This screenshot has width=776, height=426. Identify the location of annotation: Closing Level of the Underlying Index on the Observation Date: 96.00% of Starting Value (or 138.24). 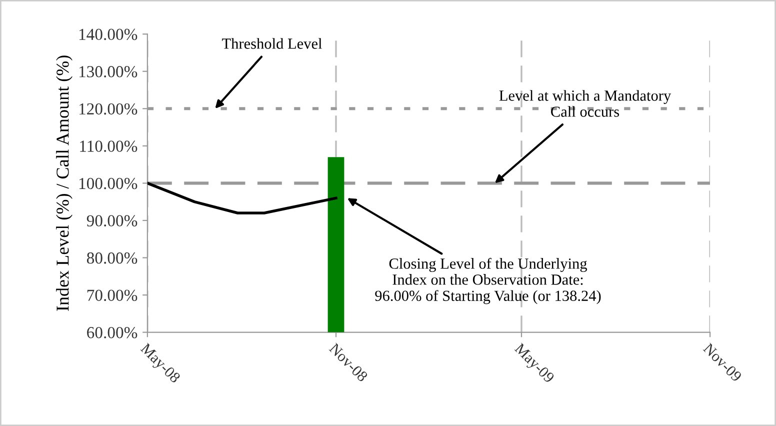
(488, 281).